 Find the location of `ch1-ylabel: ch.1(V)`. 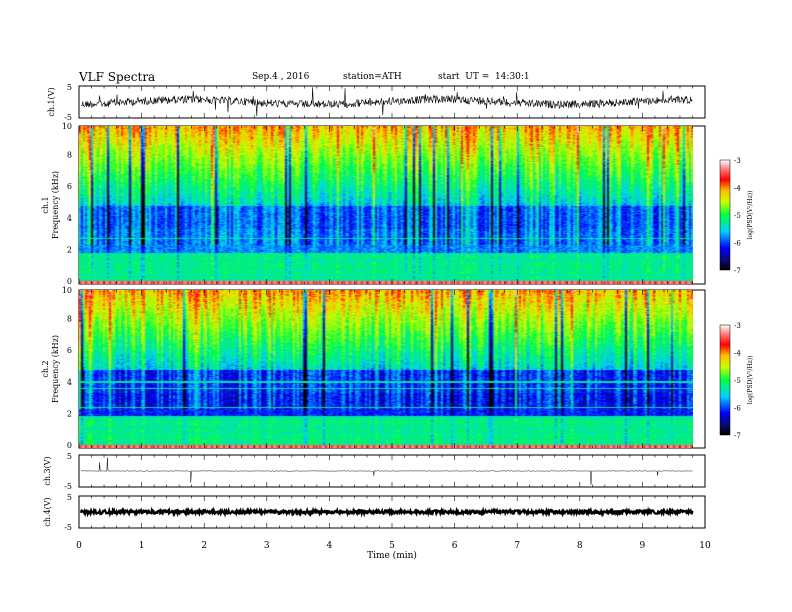

ch1-ylabel: ch.1(V) is located at coordinates (51, 101).